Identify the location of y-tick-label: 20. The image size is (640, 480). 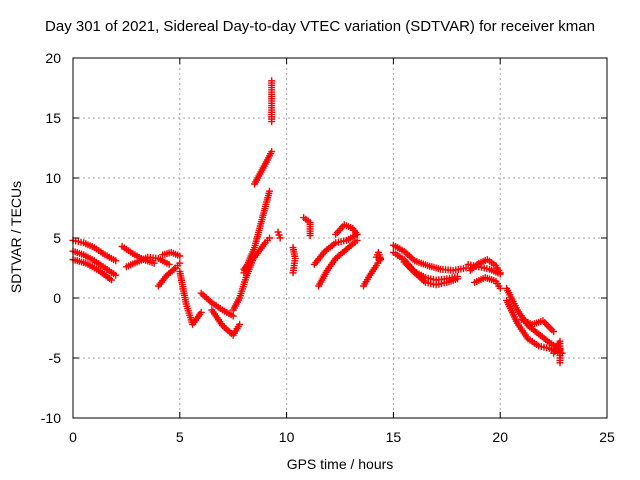
(53, 58).